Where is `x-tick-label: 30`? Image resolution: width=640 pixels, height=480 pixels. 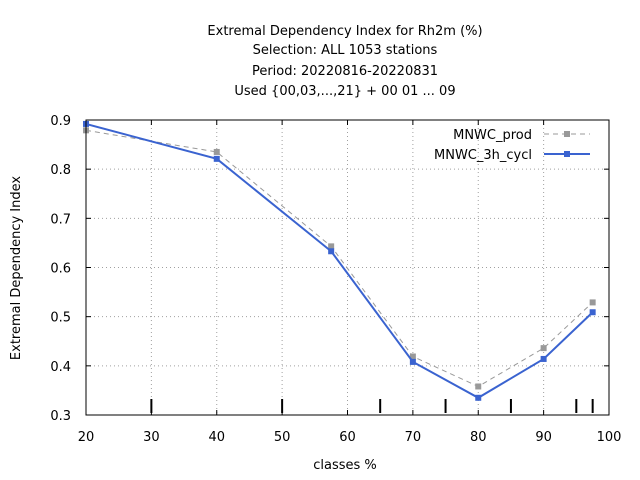
x-tick-label: 30 is located at coordinates (151, 437).